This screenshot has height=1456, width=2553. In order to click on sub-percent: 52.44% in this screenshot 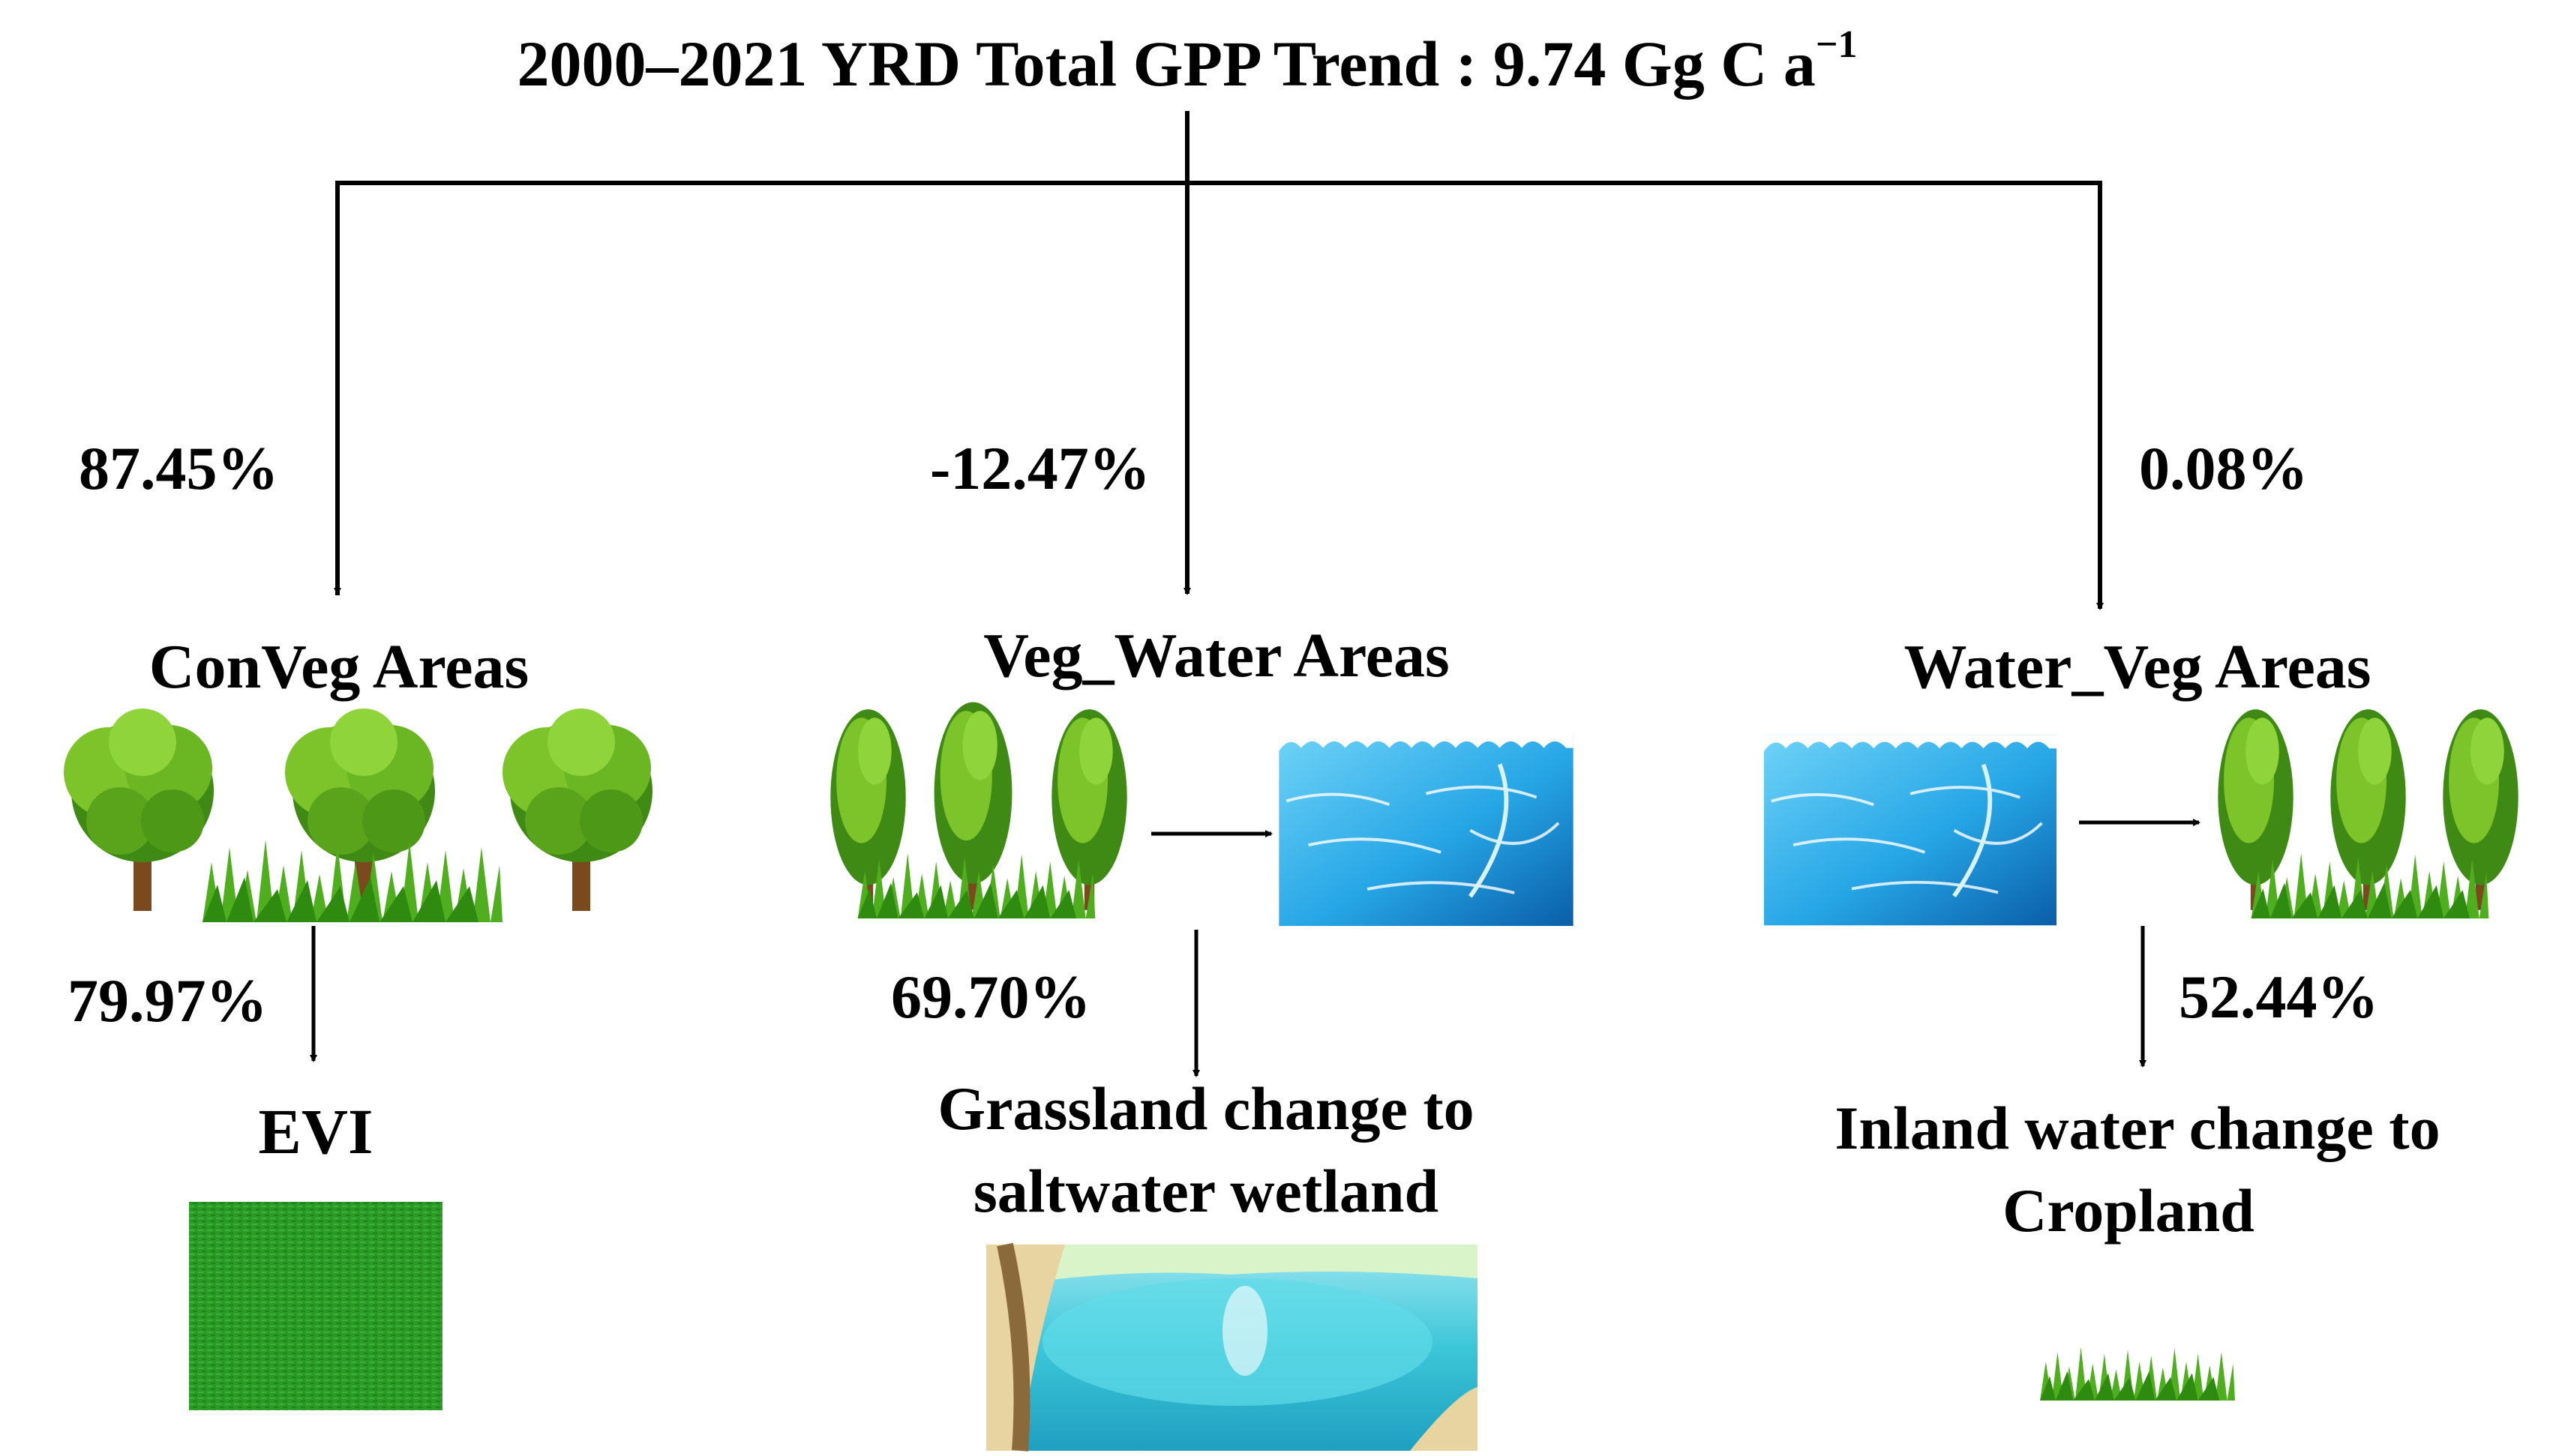, I will do `click(2279, 997)`.